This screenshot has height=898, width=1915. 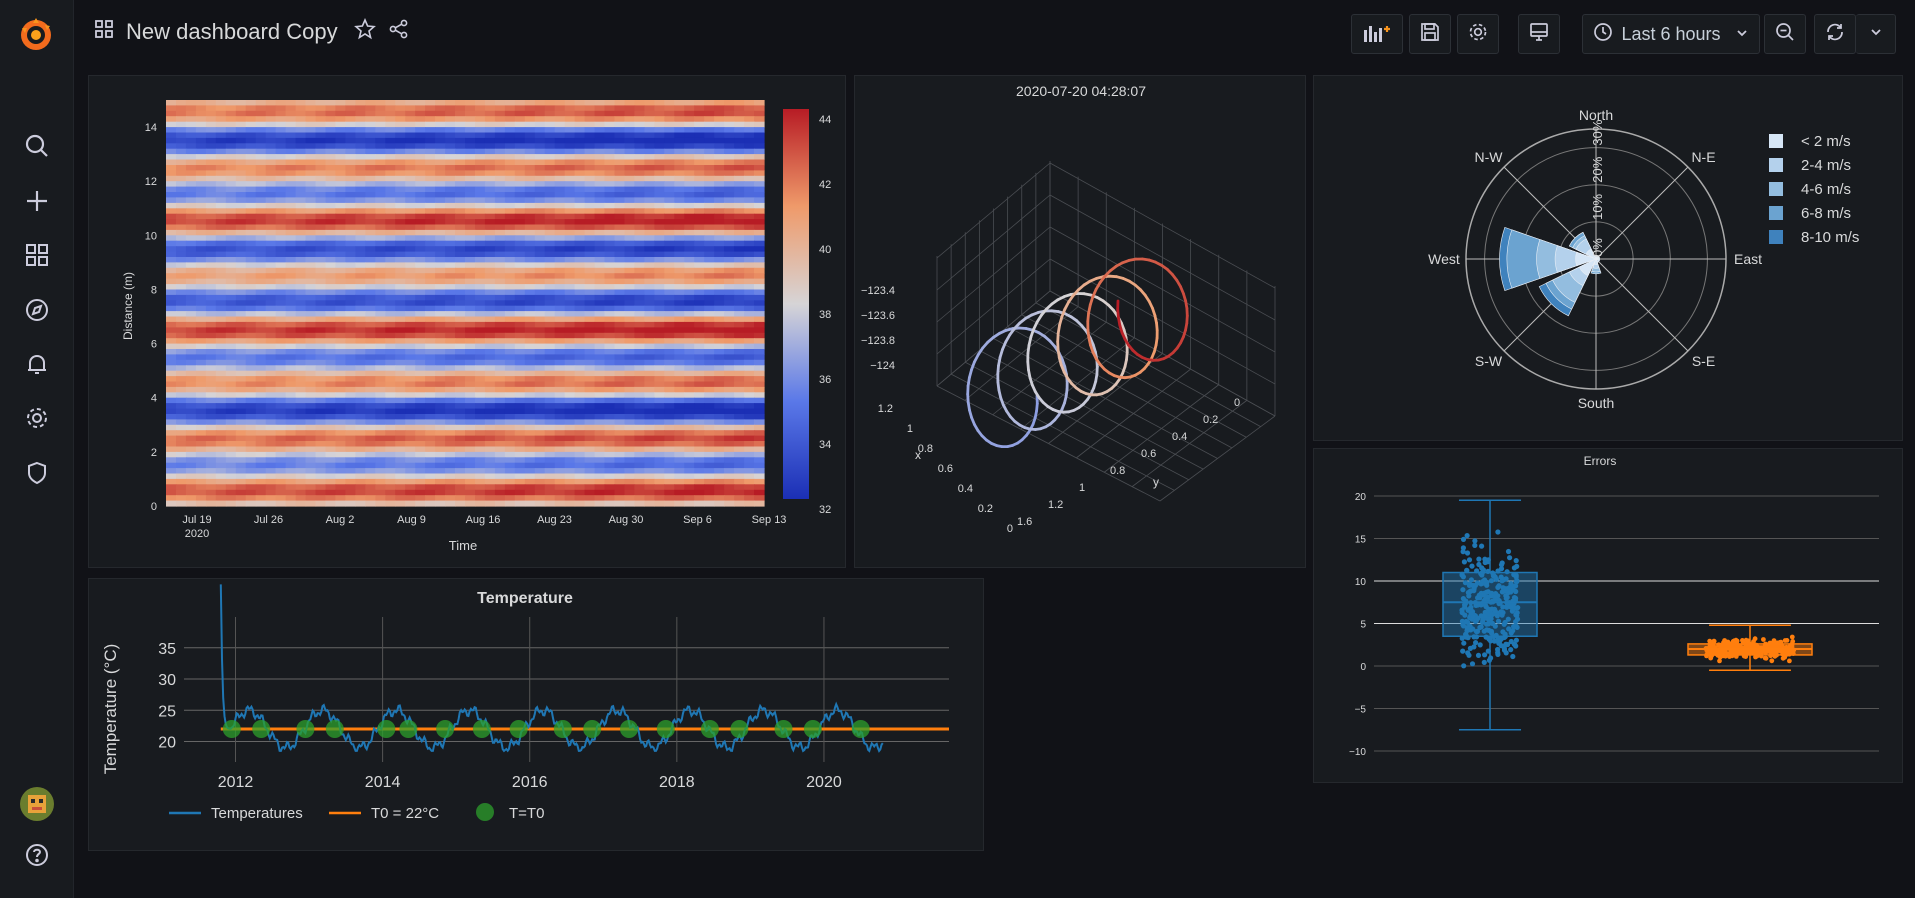 I want to click on user-avatar, so click(x=37, y=804).